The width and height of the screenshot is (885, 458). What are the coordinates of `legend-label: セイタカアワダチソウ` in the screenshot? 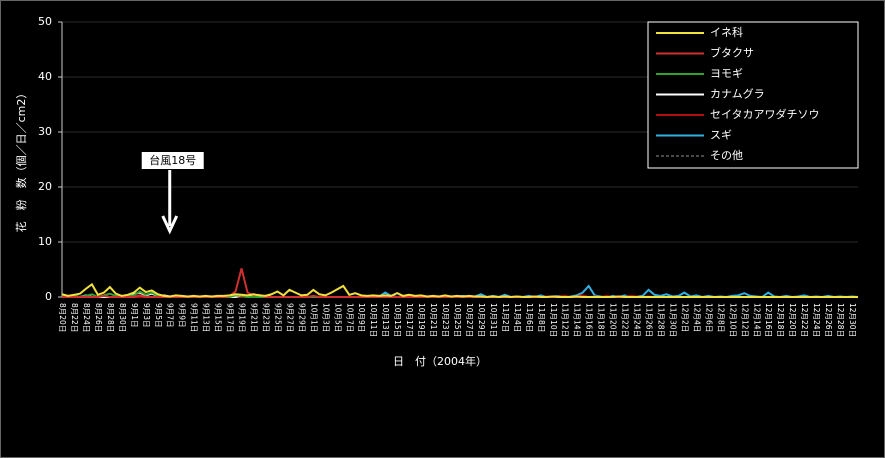 It's located at (765, 114).